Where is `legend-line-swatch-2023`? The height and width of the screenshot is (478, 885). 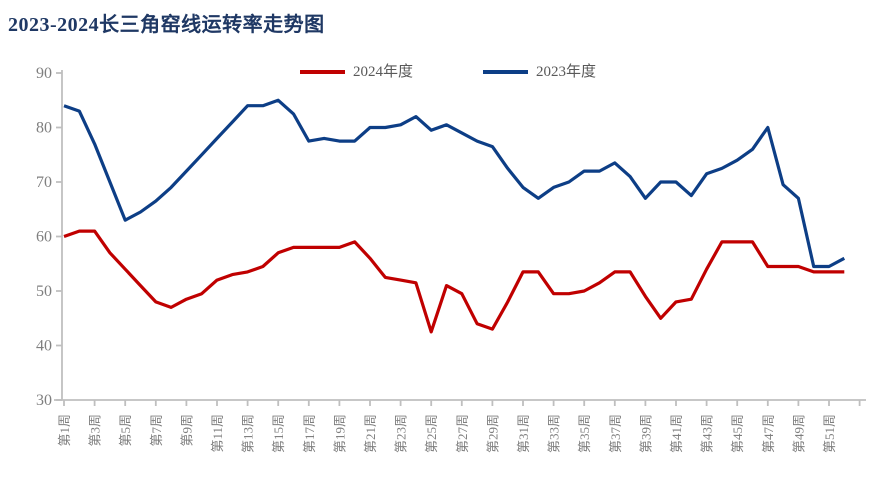 legend-line-swatch-2023 is located at coordinates (506, 72).